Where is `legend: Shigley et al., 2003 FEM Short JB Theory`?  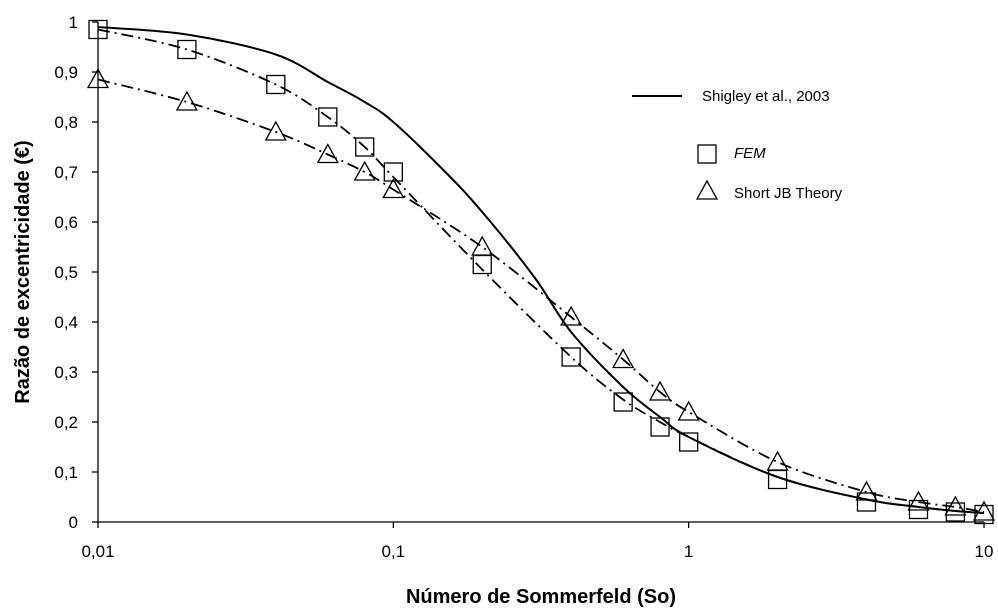
legend: Shigley et al., 2003 FEM Short JB Theory is located at coordinates (737, 145).